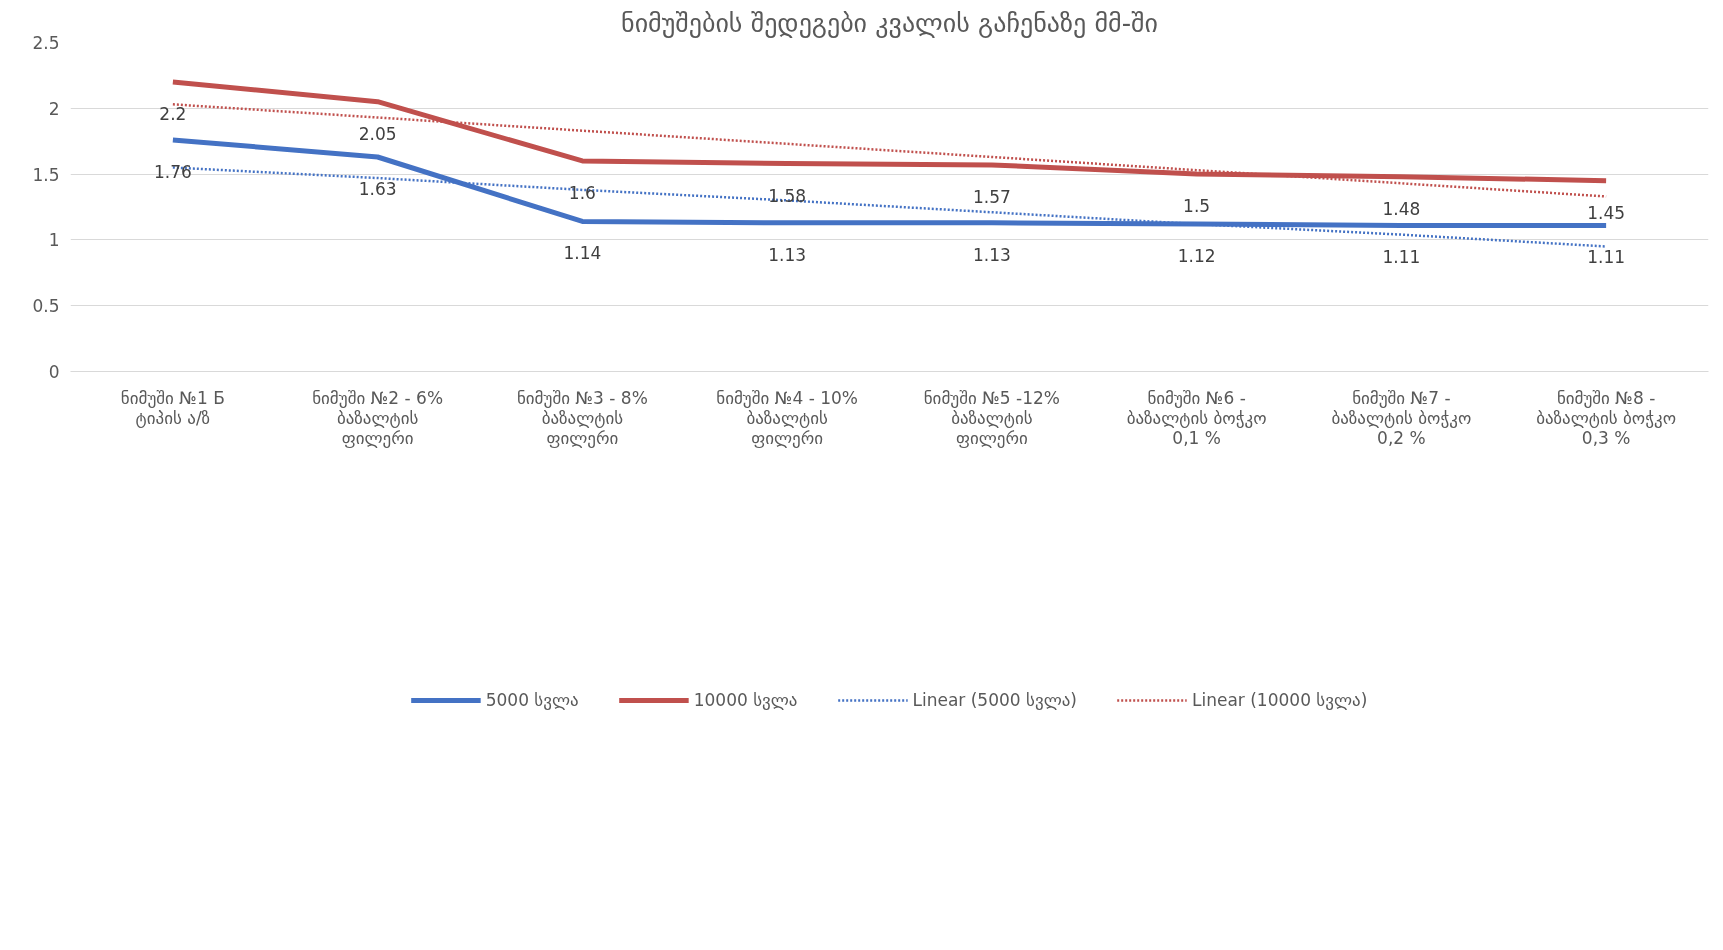 This screenshot has height=950, width=1723. I want to click on data-label: 1.45, so click(1606, 212).